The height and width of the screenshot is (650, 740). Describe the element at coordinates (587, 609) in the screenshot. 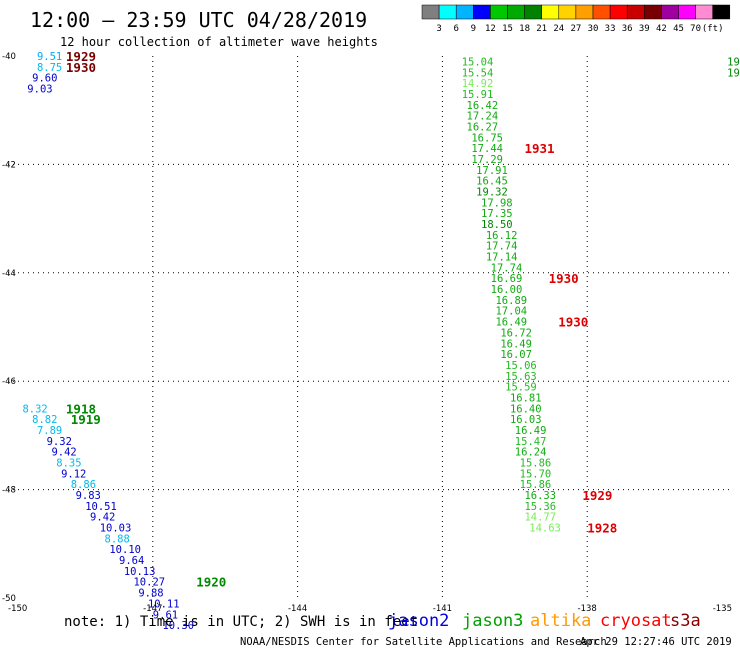

I see `x-tick-label: -138` at that location.